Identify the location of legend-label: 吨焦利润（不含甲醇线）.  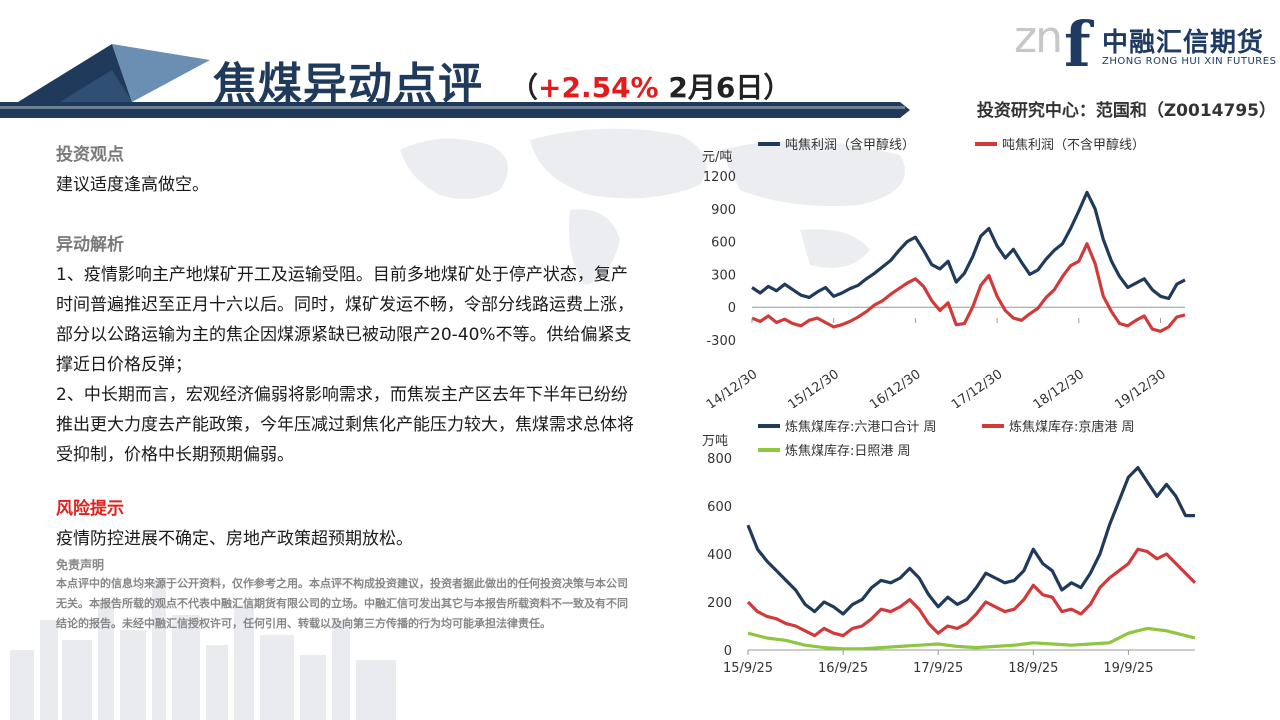
(1073, 145).